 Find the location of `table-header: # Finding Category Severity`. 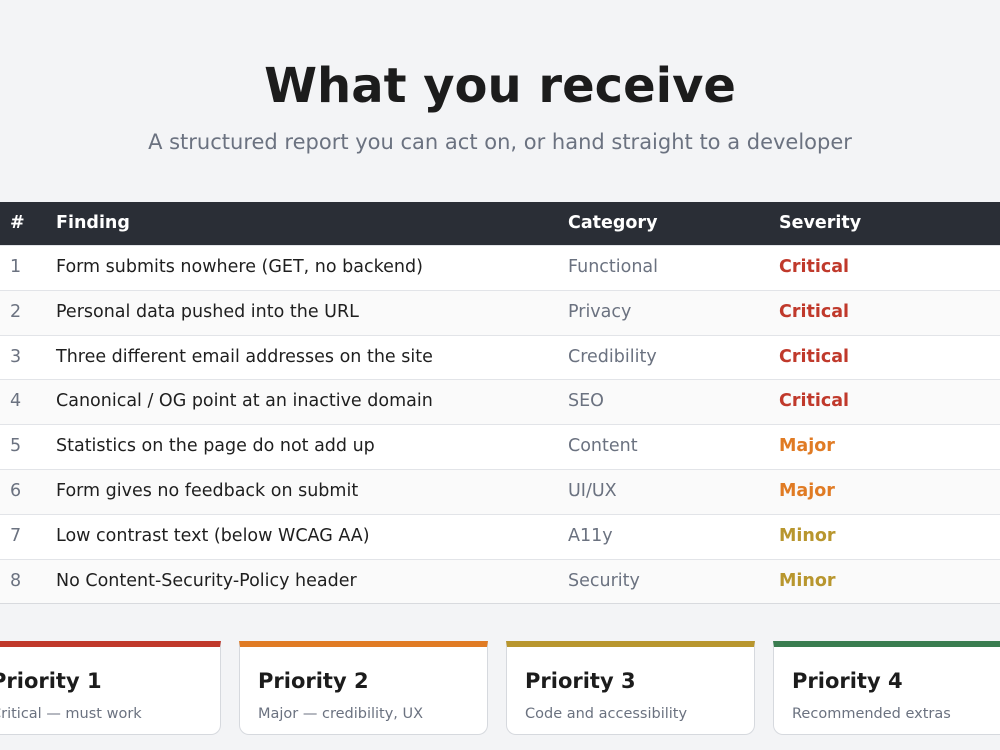

table-header: # Finding Category Severity is located at coordinates (500, 223).